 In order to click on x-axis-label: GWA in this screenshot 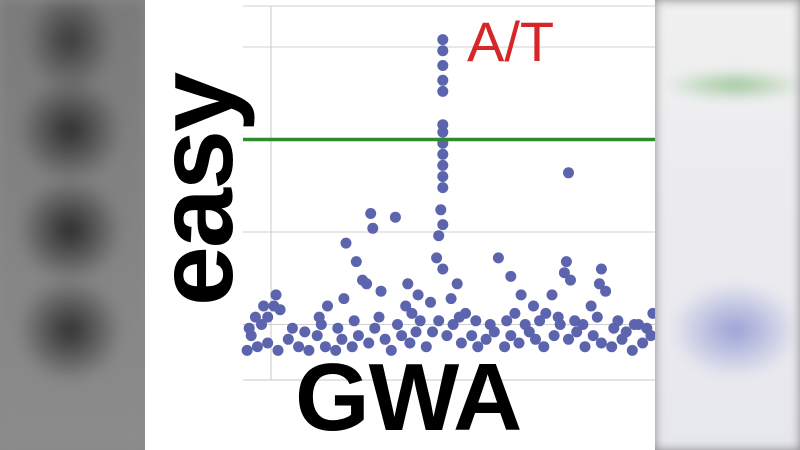, I will do `click(408, 397)`.